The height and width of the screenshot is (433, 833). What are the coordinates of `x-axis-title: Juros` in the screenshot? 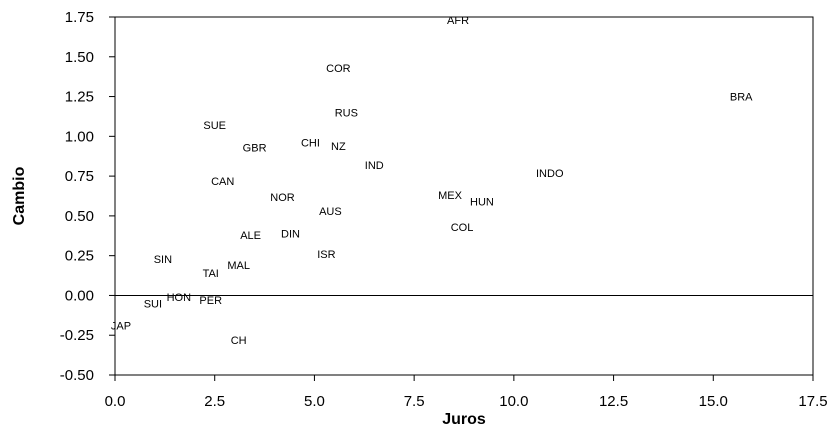 It's located at (464, 419).